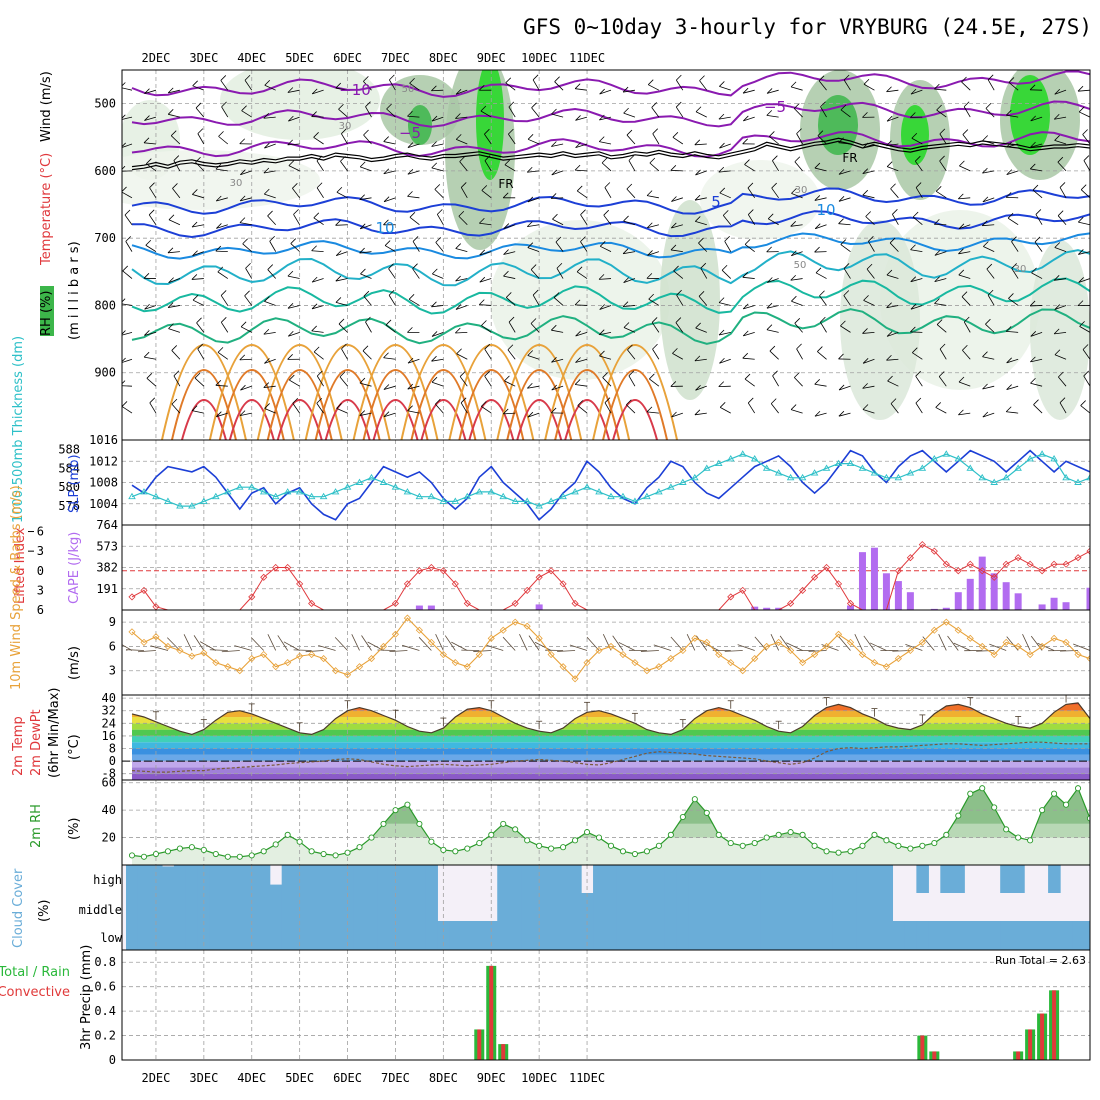 This screenshot has width=1100, height=1100. Describe the element at coordinates (18, 429) in the screenshot. I see `thickness-label: 1000-500mb Thickness (dm)` at that location.